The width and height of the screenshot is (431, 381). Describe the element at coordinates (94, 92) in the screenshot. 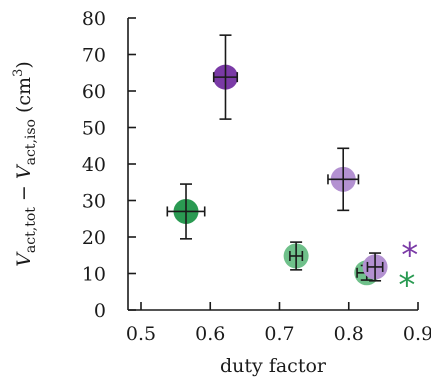

I see `y-tick-label: 60` at that location.